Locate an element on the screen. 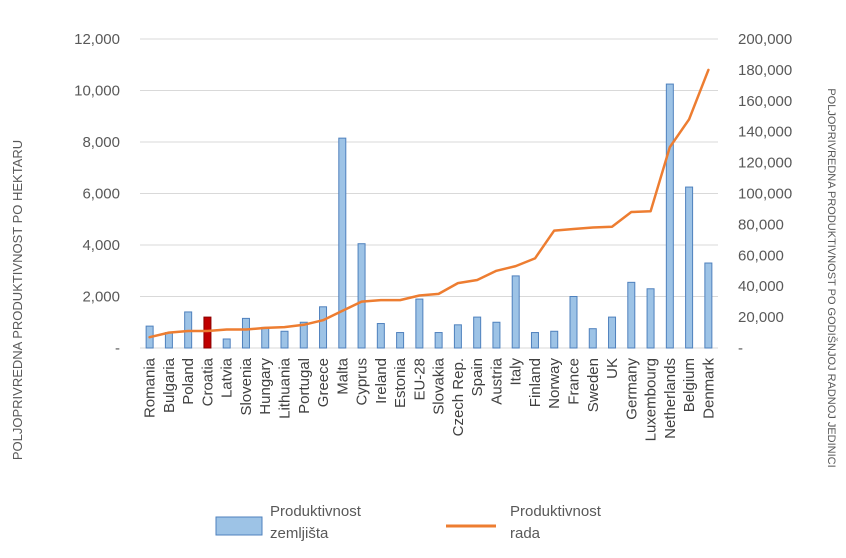  category-label: Italy is located at coordinates (516, 372).